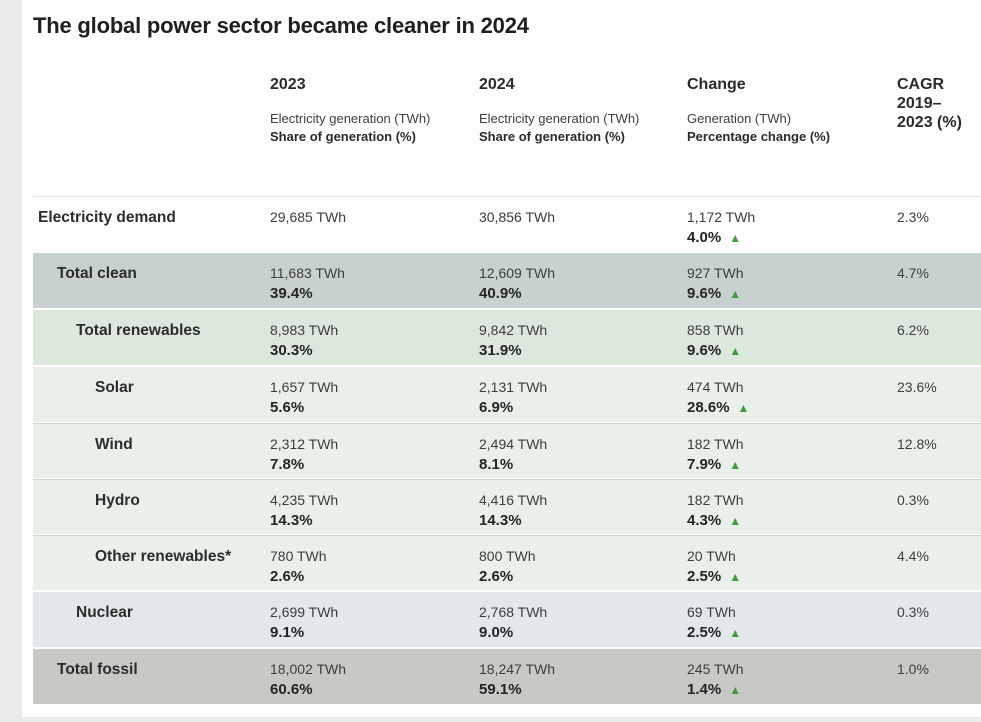 Image resolution: width=981 pixels, height=722 pixels. What do you see at coordinates (939, 343) in the screenshot?
I see `cell-cagr: 6.2%` at bounding box center [939, 343].